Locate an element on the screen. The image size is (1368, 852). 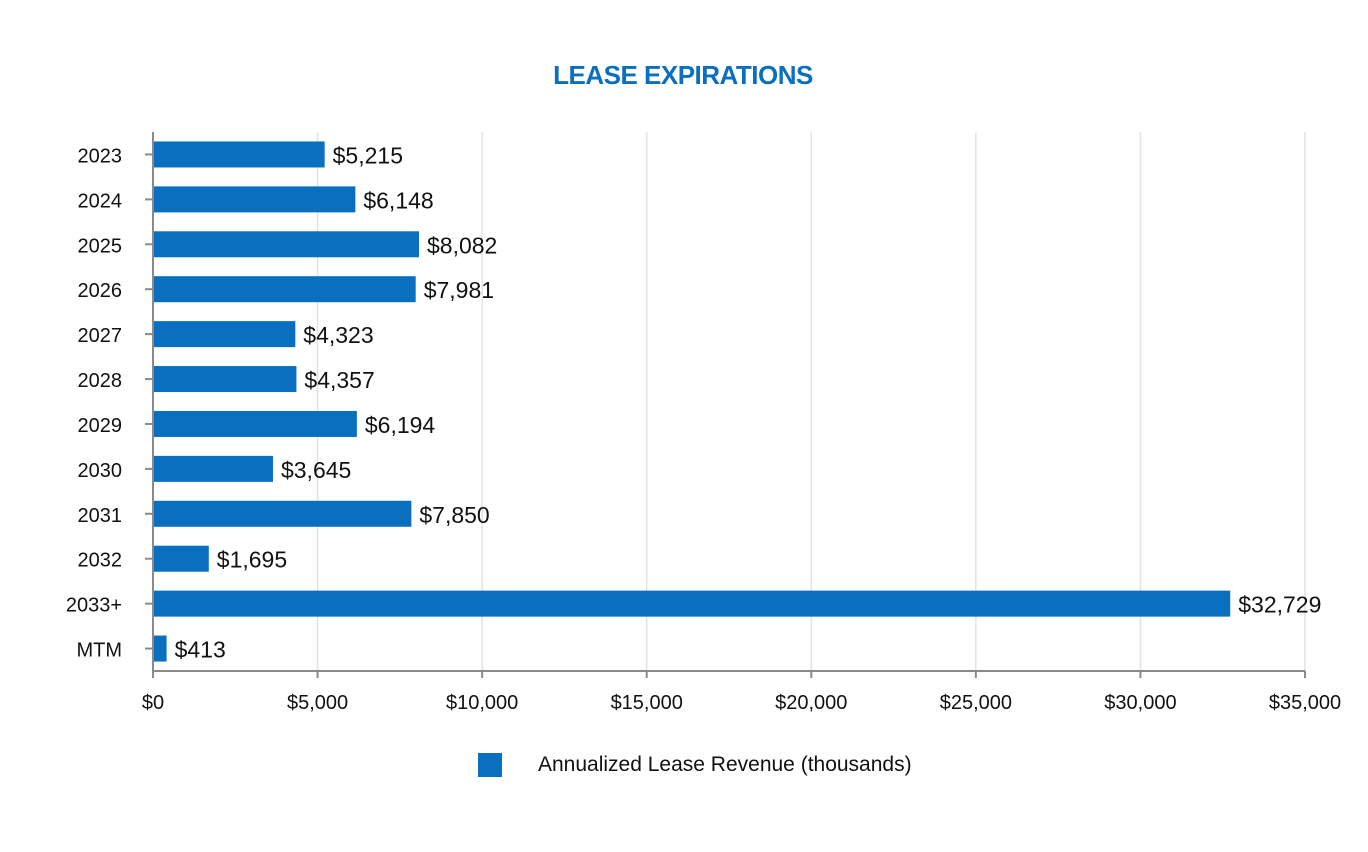
data-label: $32,729 is located at coordinates (1279, 605).